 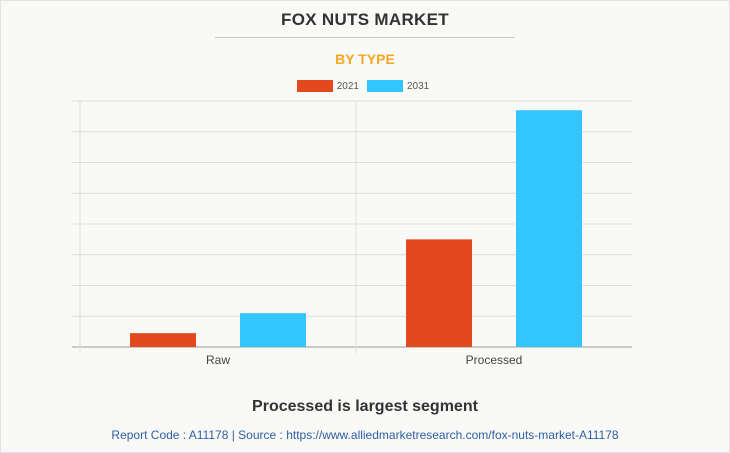 I want to click on bar-2021-processed, so click(x=439, y=293).